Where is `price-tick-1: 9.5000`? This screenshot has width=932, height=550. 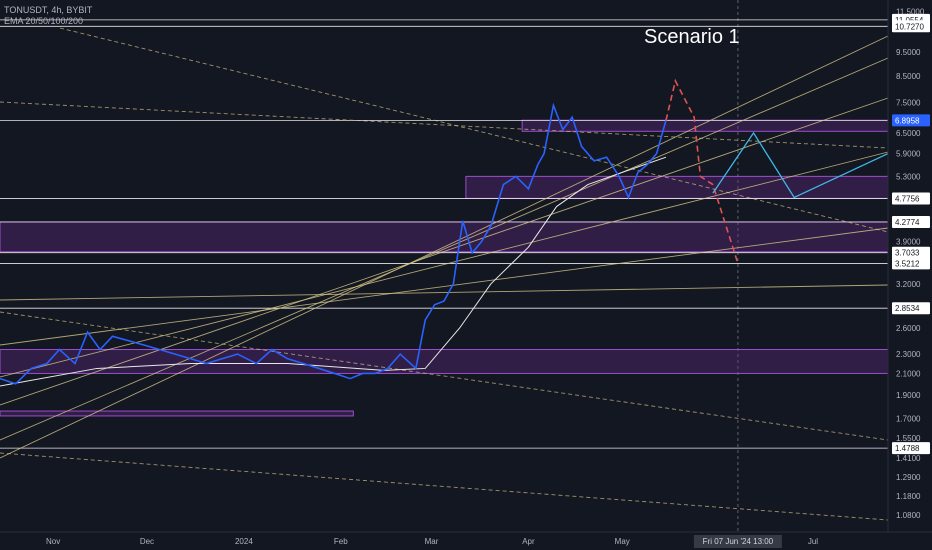
price-tick-1: 9.5000 is located at coordinates (908, 52).